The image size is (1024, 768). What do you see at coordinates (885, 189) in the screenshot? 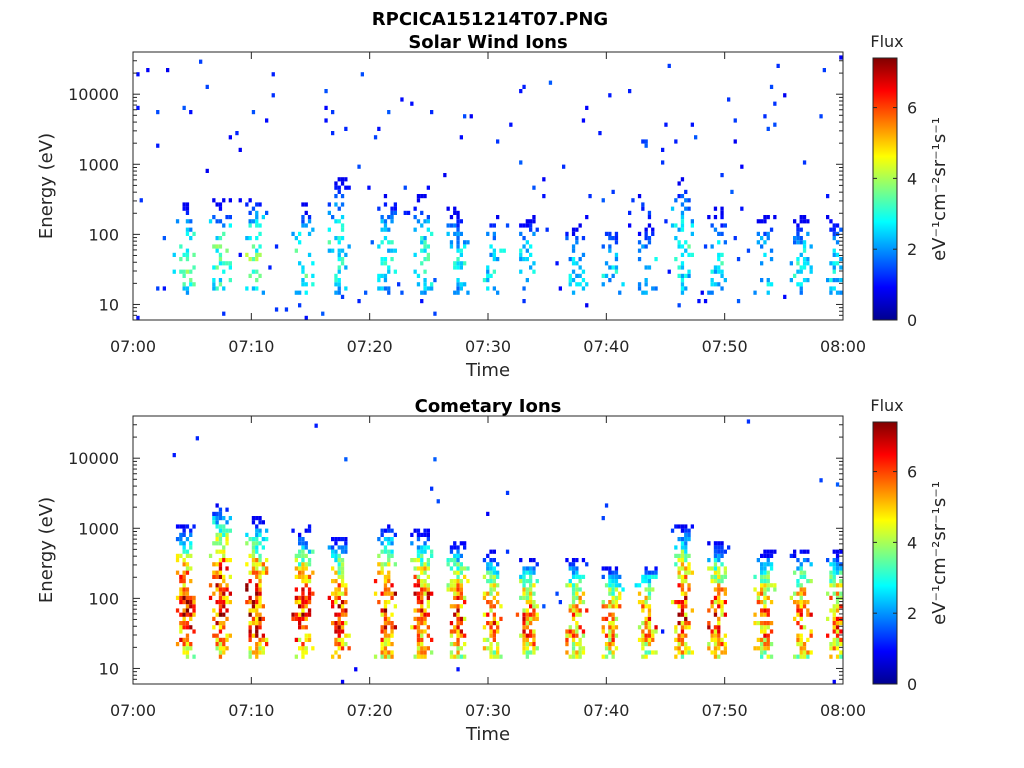
I see `colorbar-scale` at bounding box center [885, 189].